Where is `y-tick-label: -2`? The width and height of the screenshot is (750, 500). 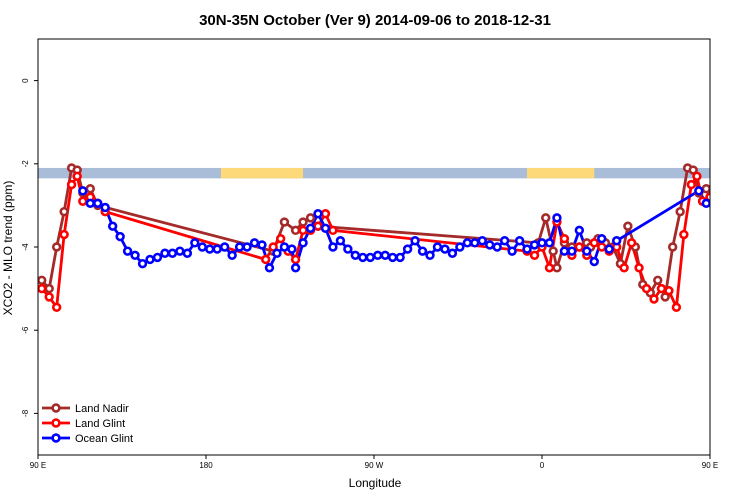
y-tick-label: -2 is located at coordinates (25, 164).